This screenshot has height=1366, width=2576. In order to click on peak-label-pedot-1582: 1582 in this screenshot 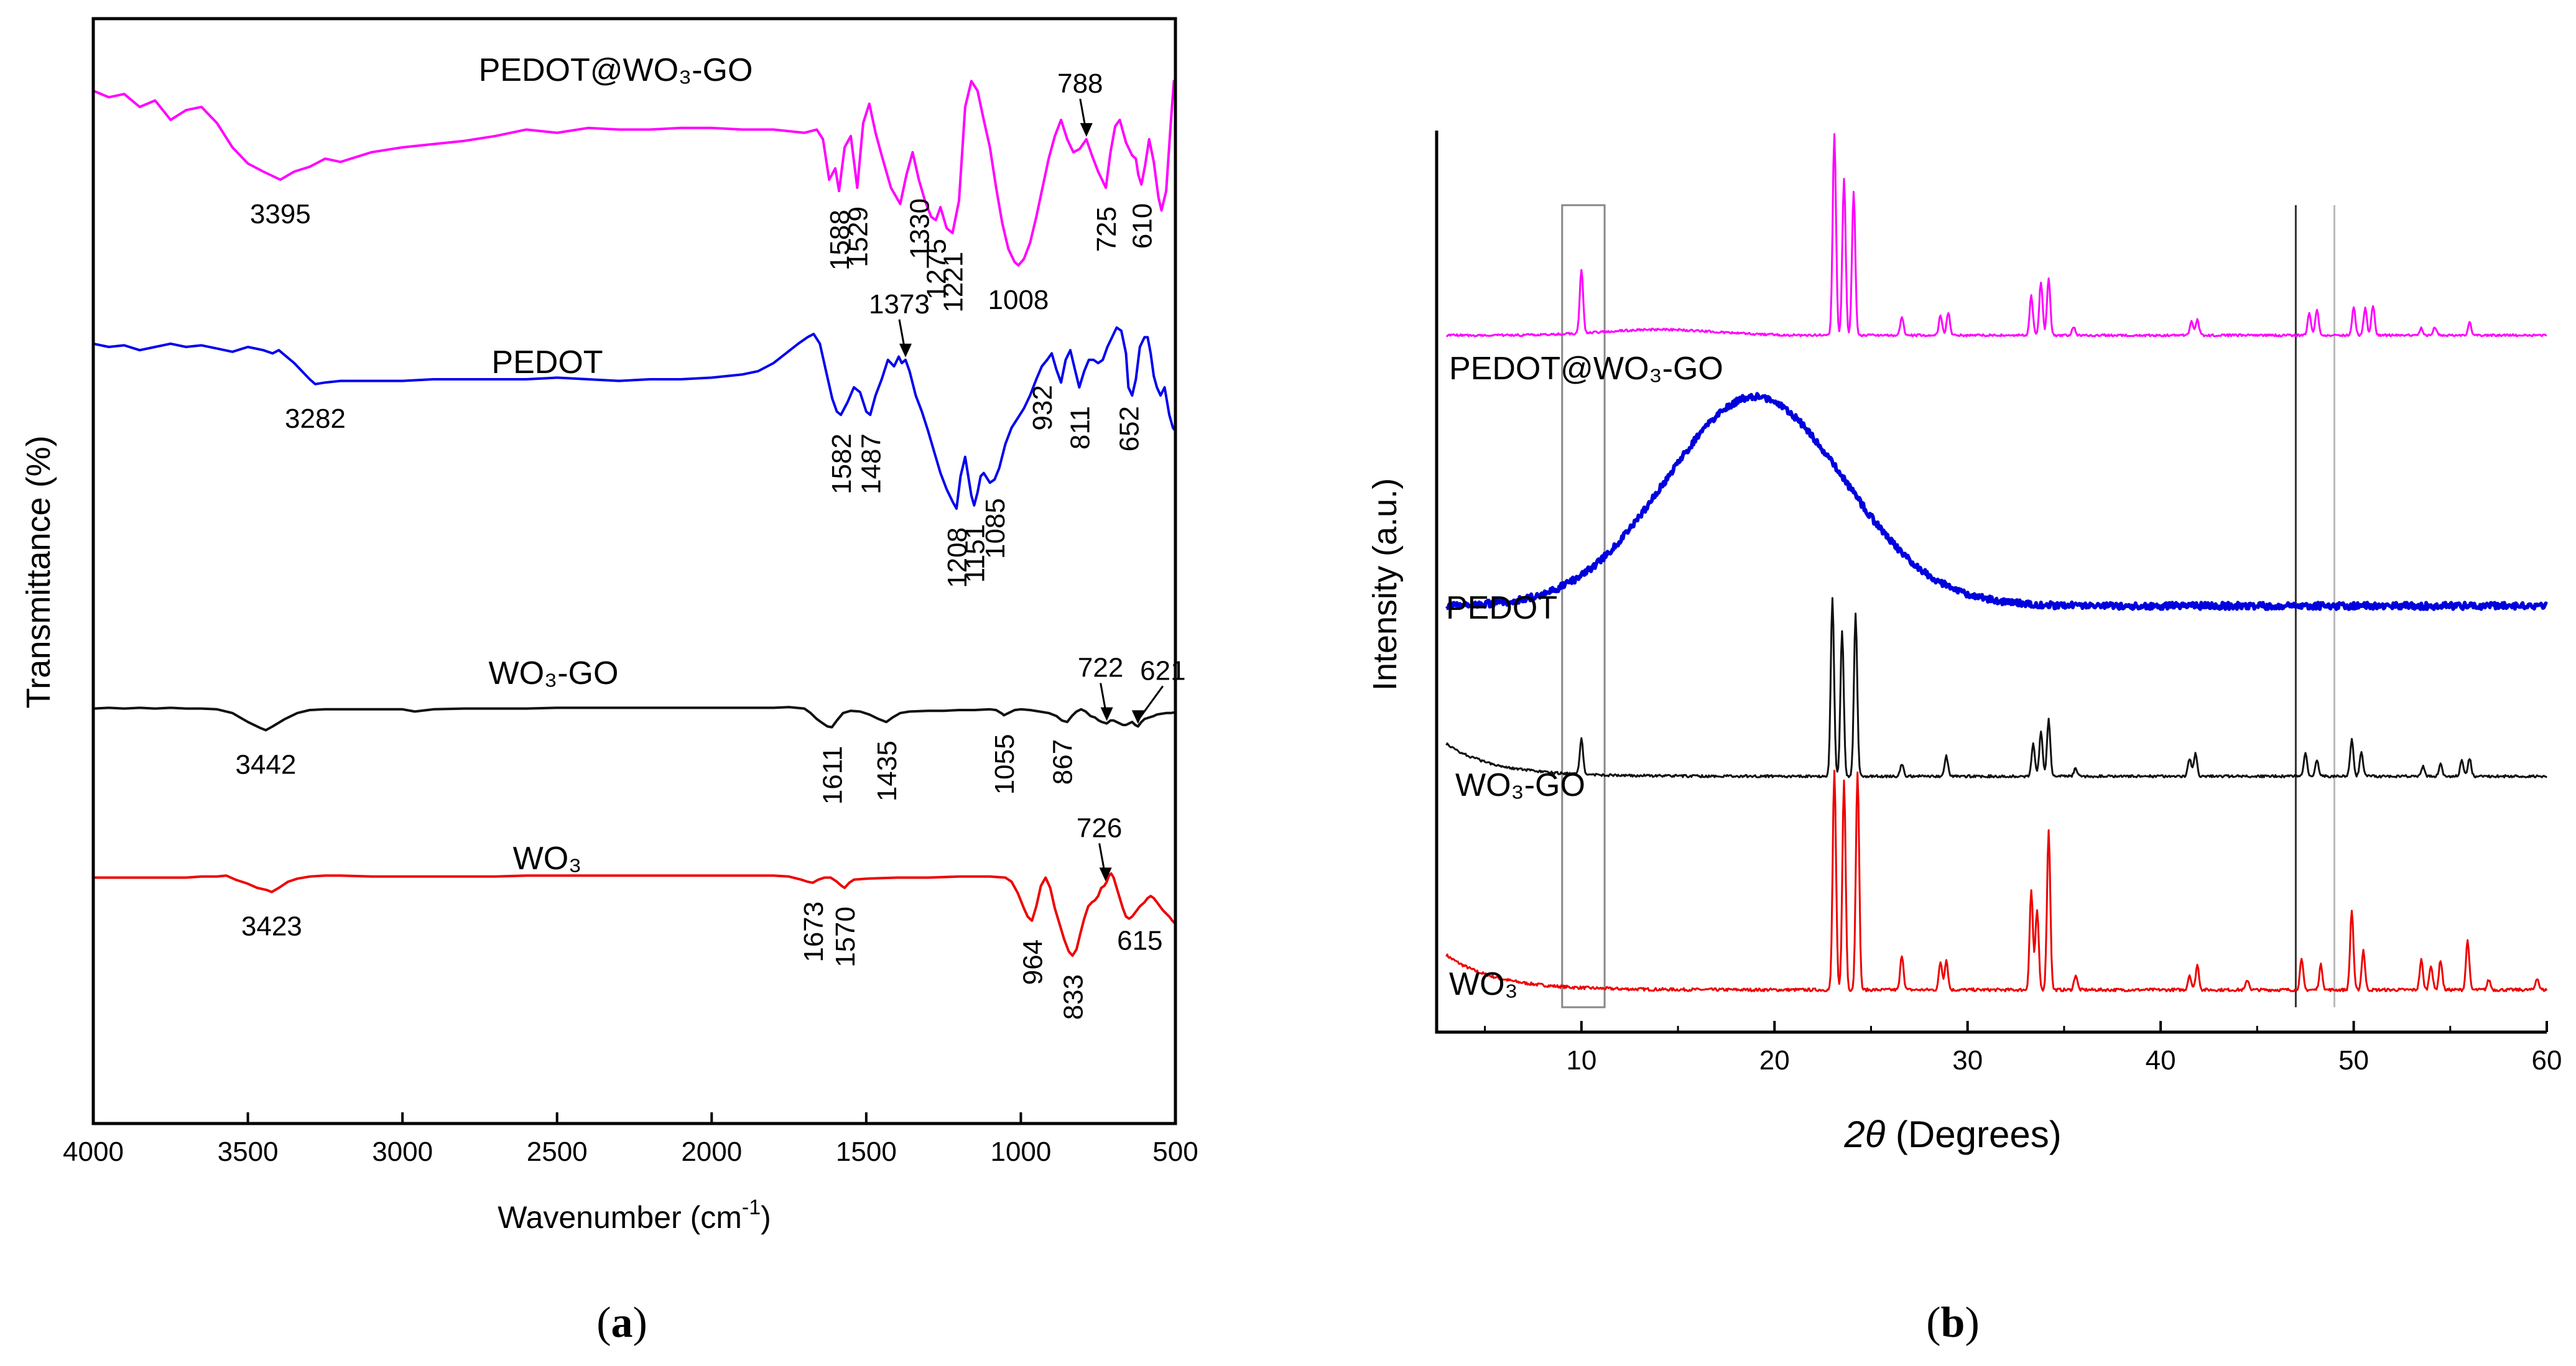, I will do `click(842, 464)`.